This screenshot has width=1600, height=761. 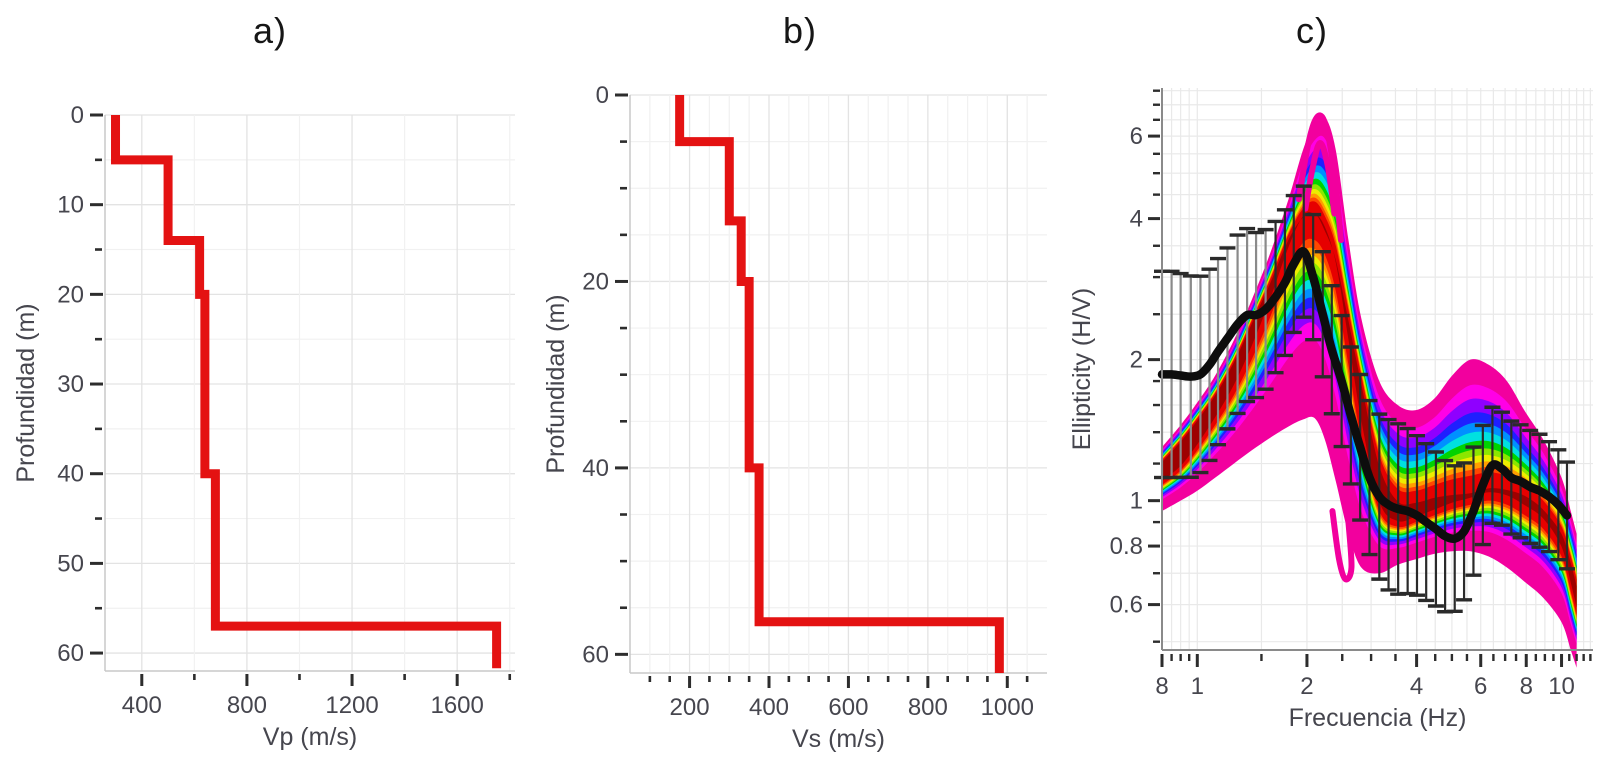 What do you see at coordinates (1082, 369) in the screenshot?
I see `svg-text: Ellipticity (H/V)` at bounding box center [1082, 369].